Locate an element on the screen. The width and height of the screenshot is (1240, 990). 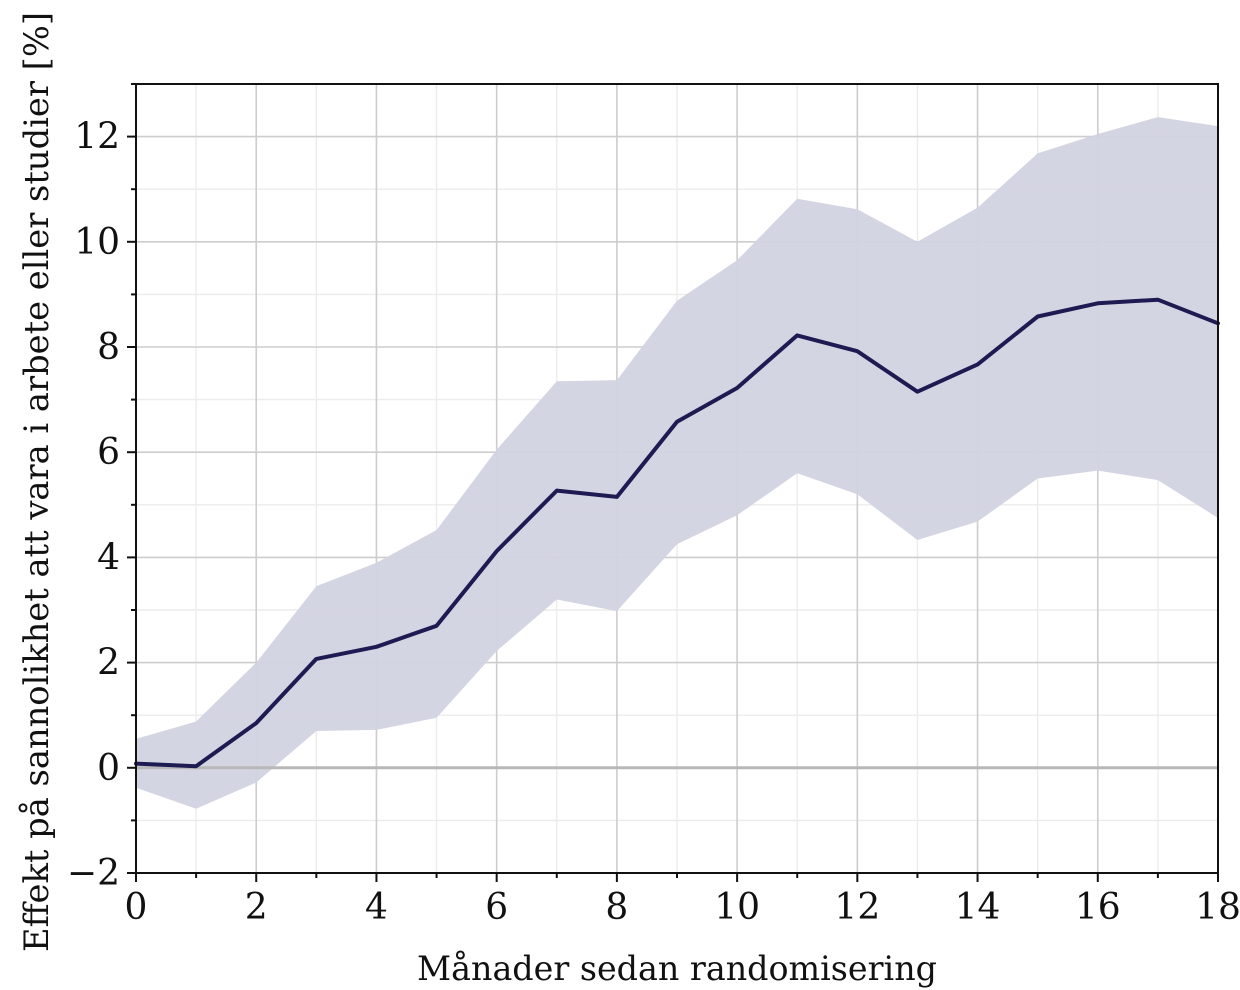
y-tick-label: 8 is located at coordinates (108, 347).